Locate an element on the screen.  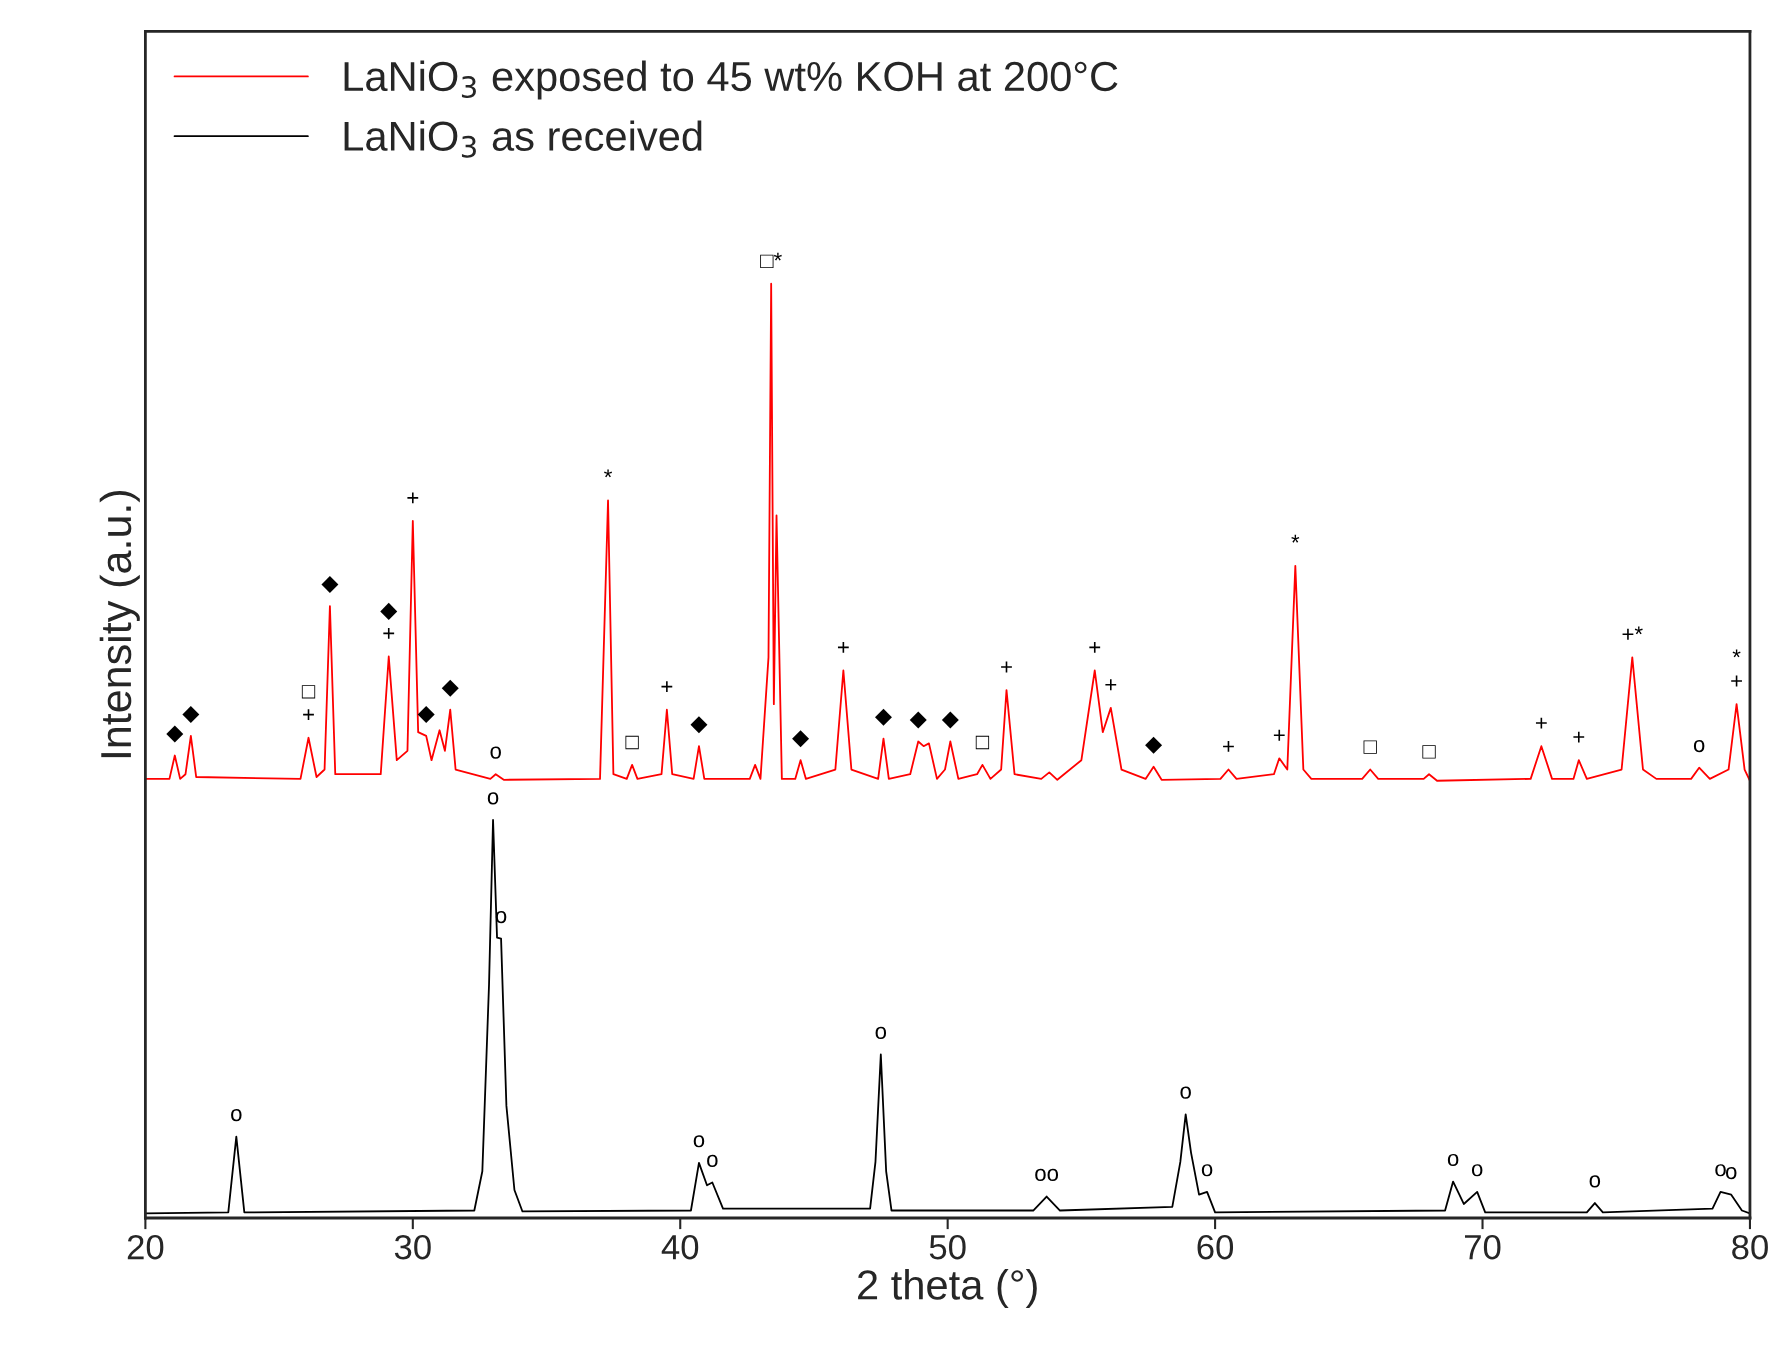
x-tick-label: 60 is located at coordinates (1215, 1247).